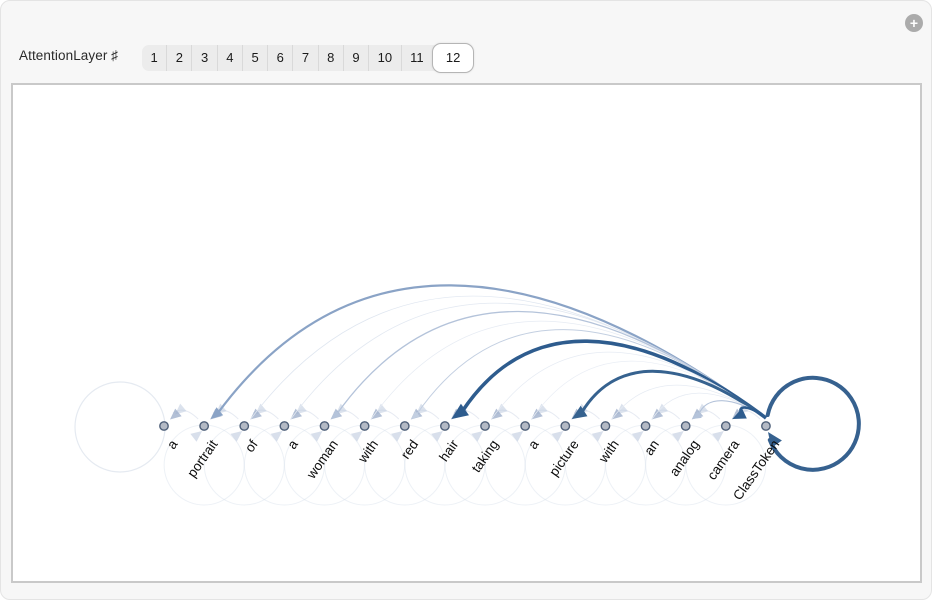  Describe the element at coordinates (336, 414) in the screenshot. I see `arrowhead-woman` at that location.